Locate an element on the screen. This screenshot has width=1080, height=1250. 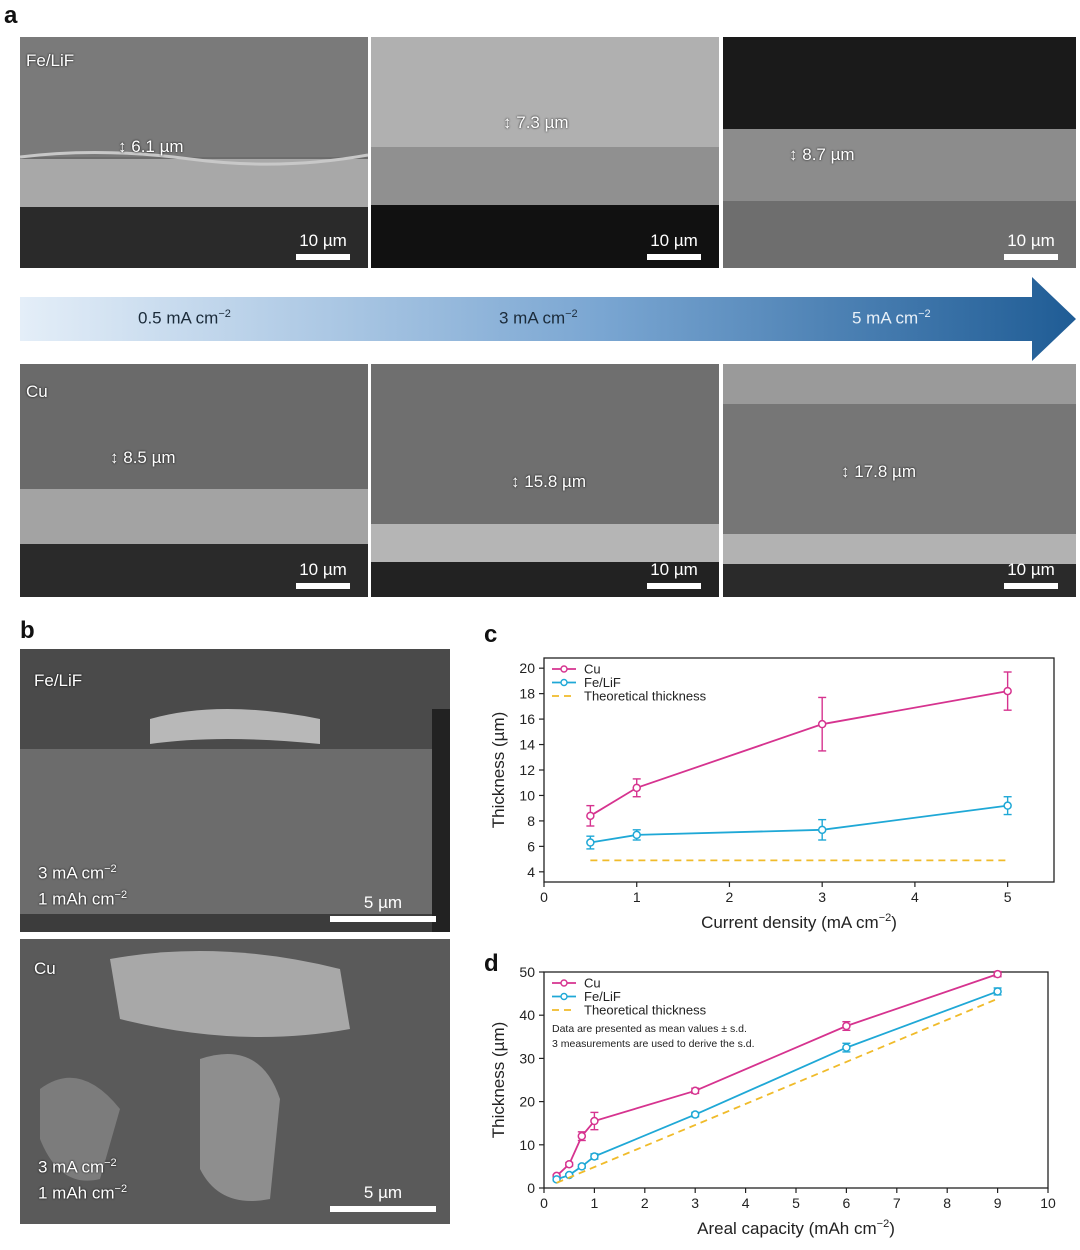
thickness-arrow-label: ↕ 8.5 µm is located at coordinates (143, 457).